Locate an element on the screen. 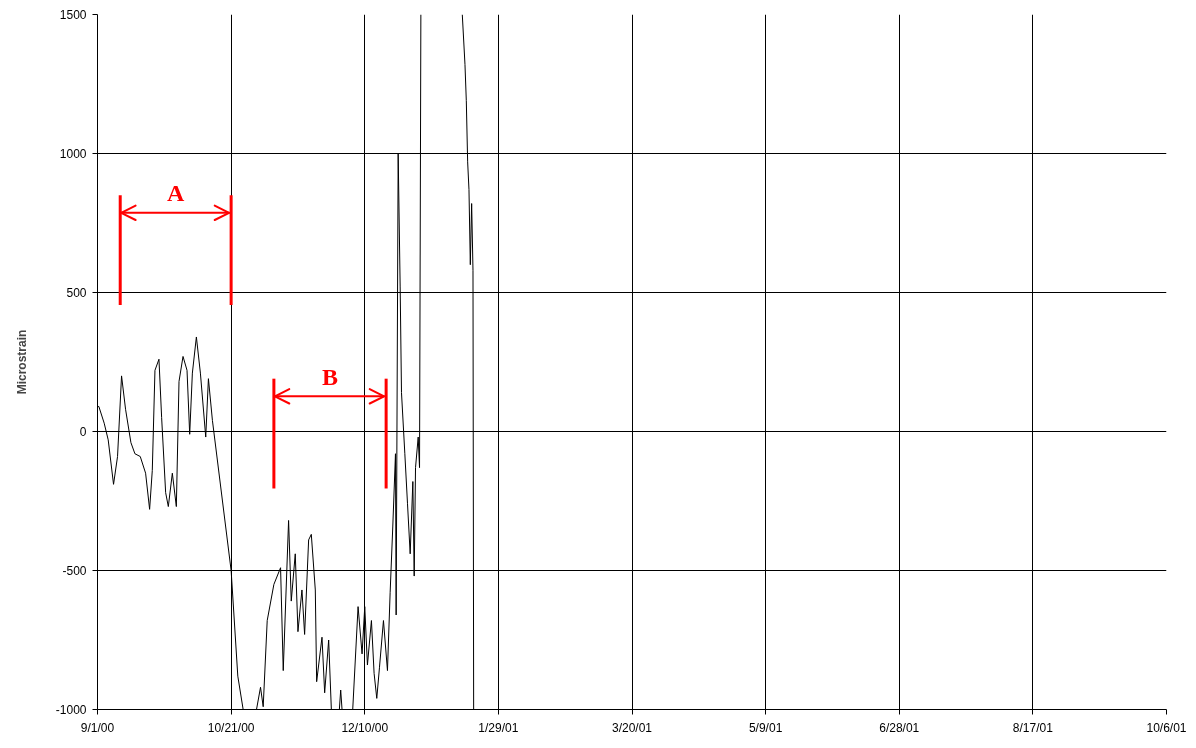  y-tick-label: 1500 is located at coordinates (73, 15).